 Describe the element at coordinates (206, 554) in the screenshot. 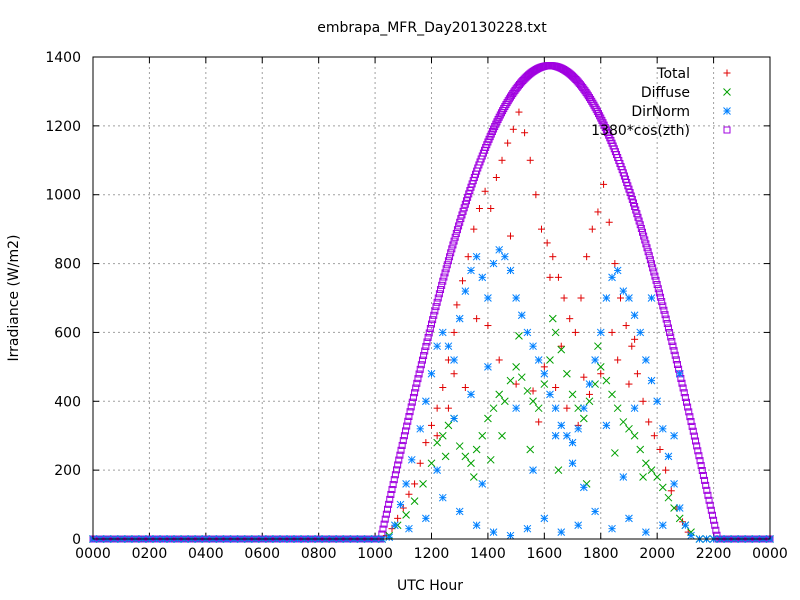

I see `x-tick-label: 0400` at that location.